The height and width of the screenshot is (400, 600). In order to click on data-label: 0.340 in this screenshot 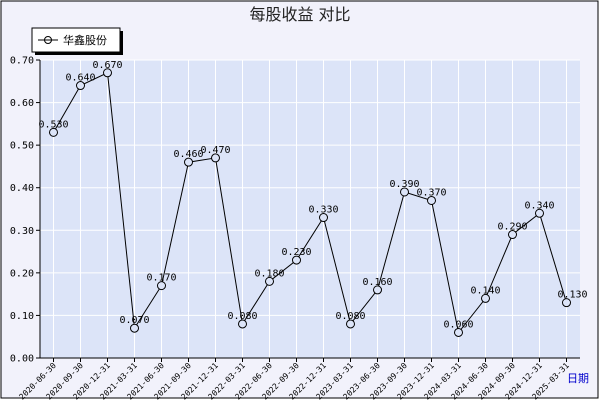, I will do `click(539, 205)`.